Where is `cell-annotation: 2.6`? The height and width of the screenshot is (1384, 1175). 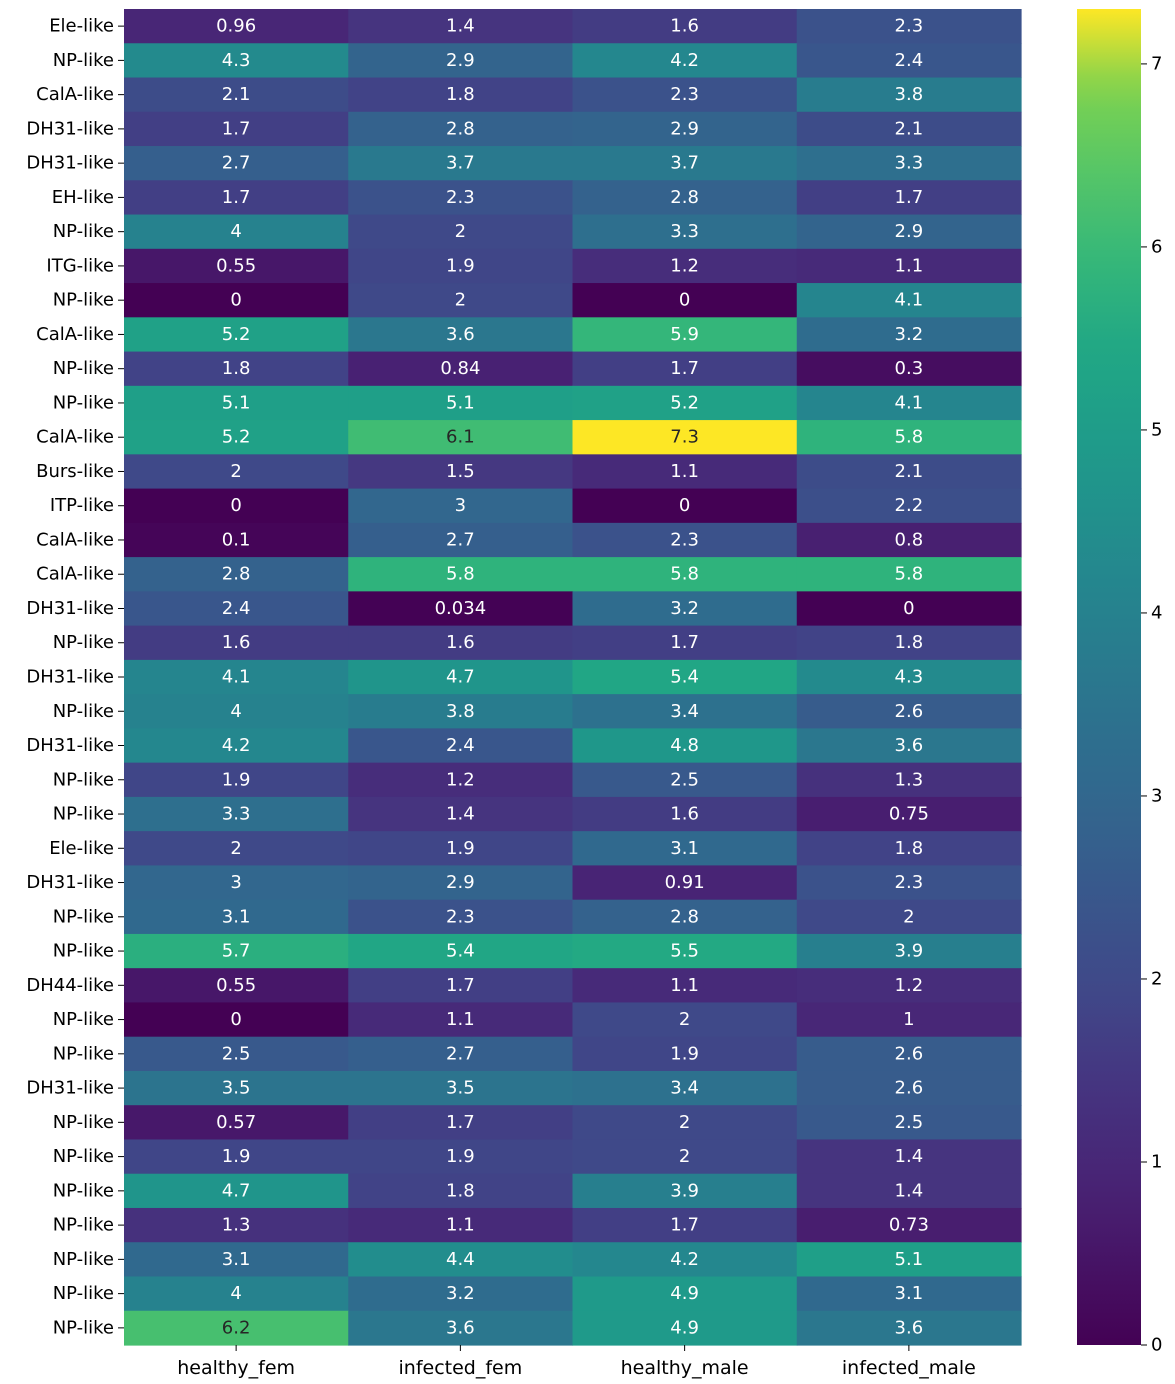
cell-annotation: 2.6 is located at coordinates (909, 1088).